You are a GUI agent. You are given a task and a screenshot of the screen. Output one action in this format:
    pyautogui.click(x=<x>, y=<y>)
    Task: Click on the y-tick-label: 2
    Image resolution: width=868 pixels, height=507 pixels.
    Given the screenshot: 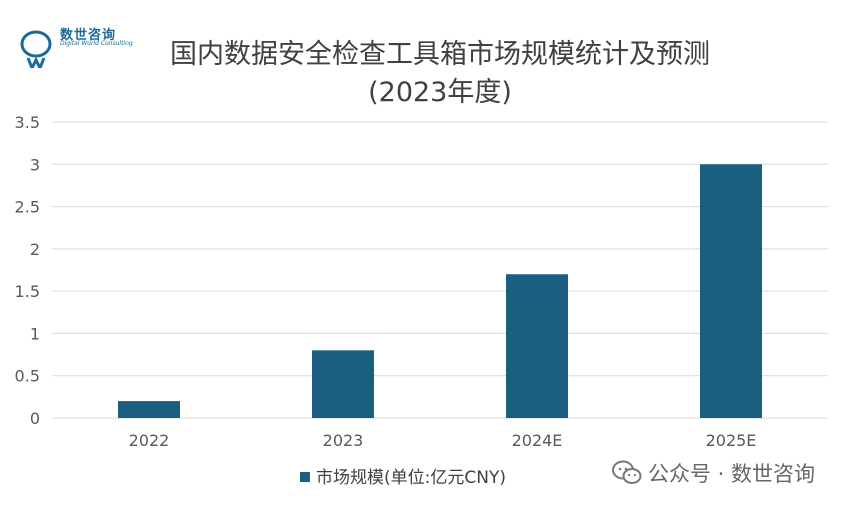 What is the action you would take?
    pyautogui.click(x=35, y=249)
    